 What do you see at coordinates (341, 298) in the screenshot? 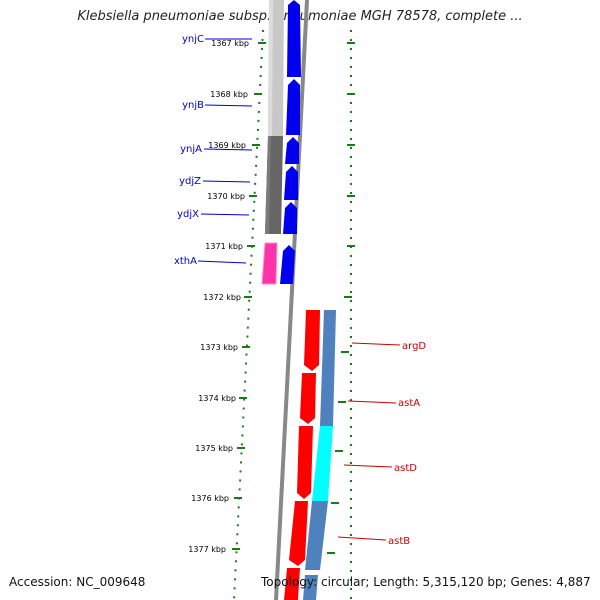
I see `outer-scale-ticks` at bounding box center [341, 298].